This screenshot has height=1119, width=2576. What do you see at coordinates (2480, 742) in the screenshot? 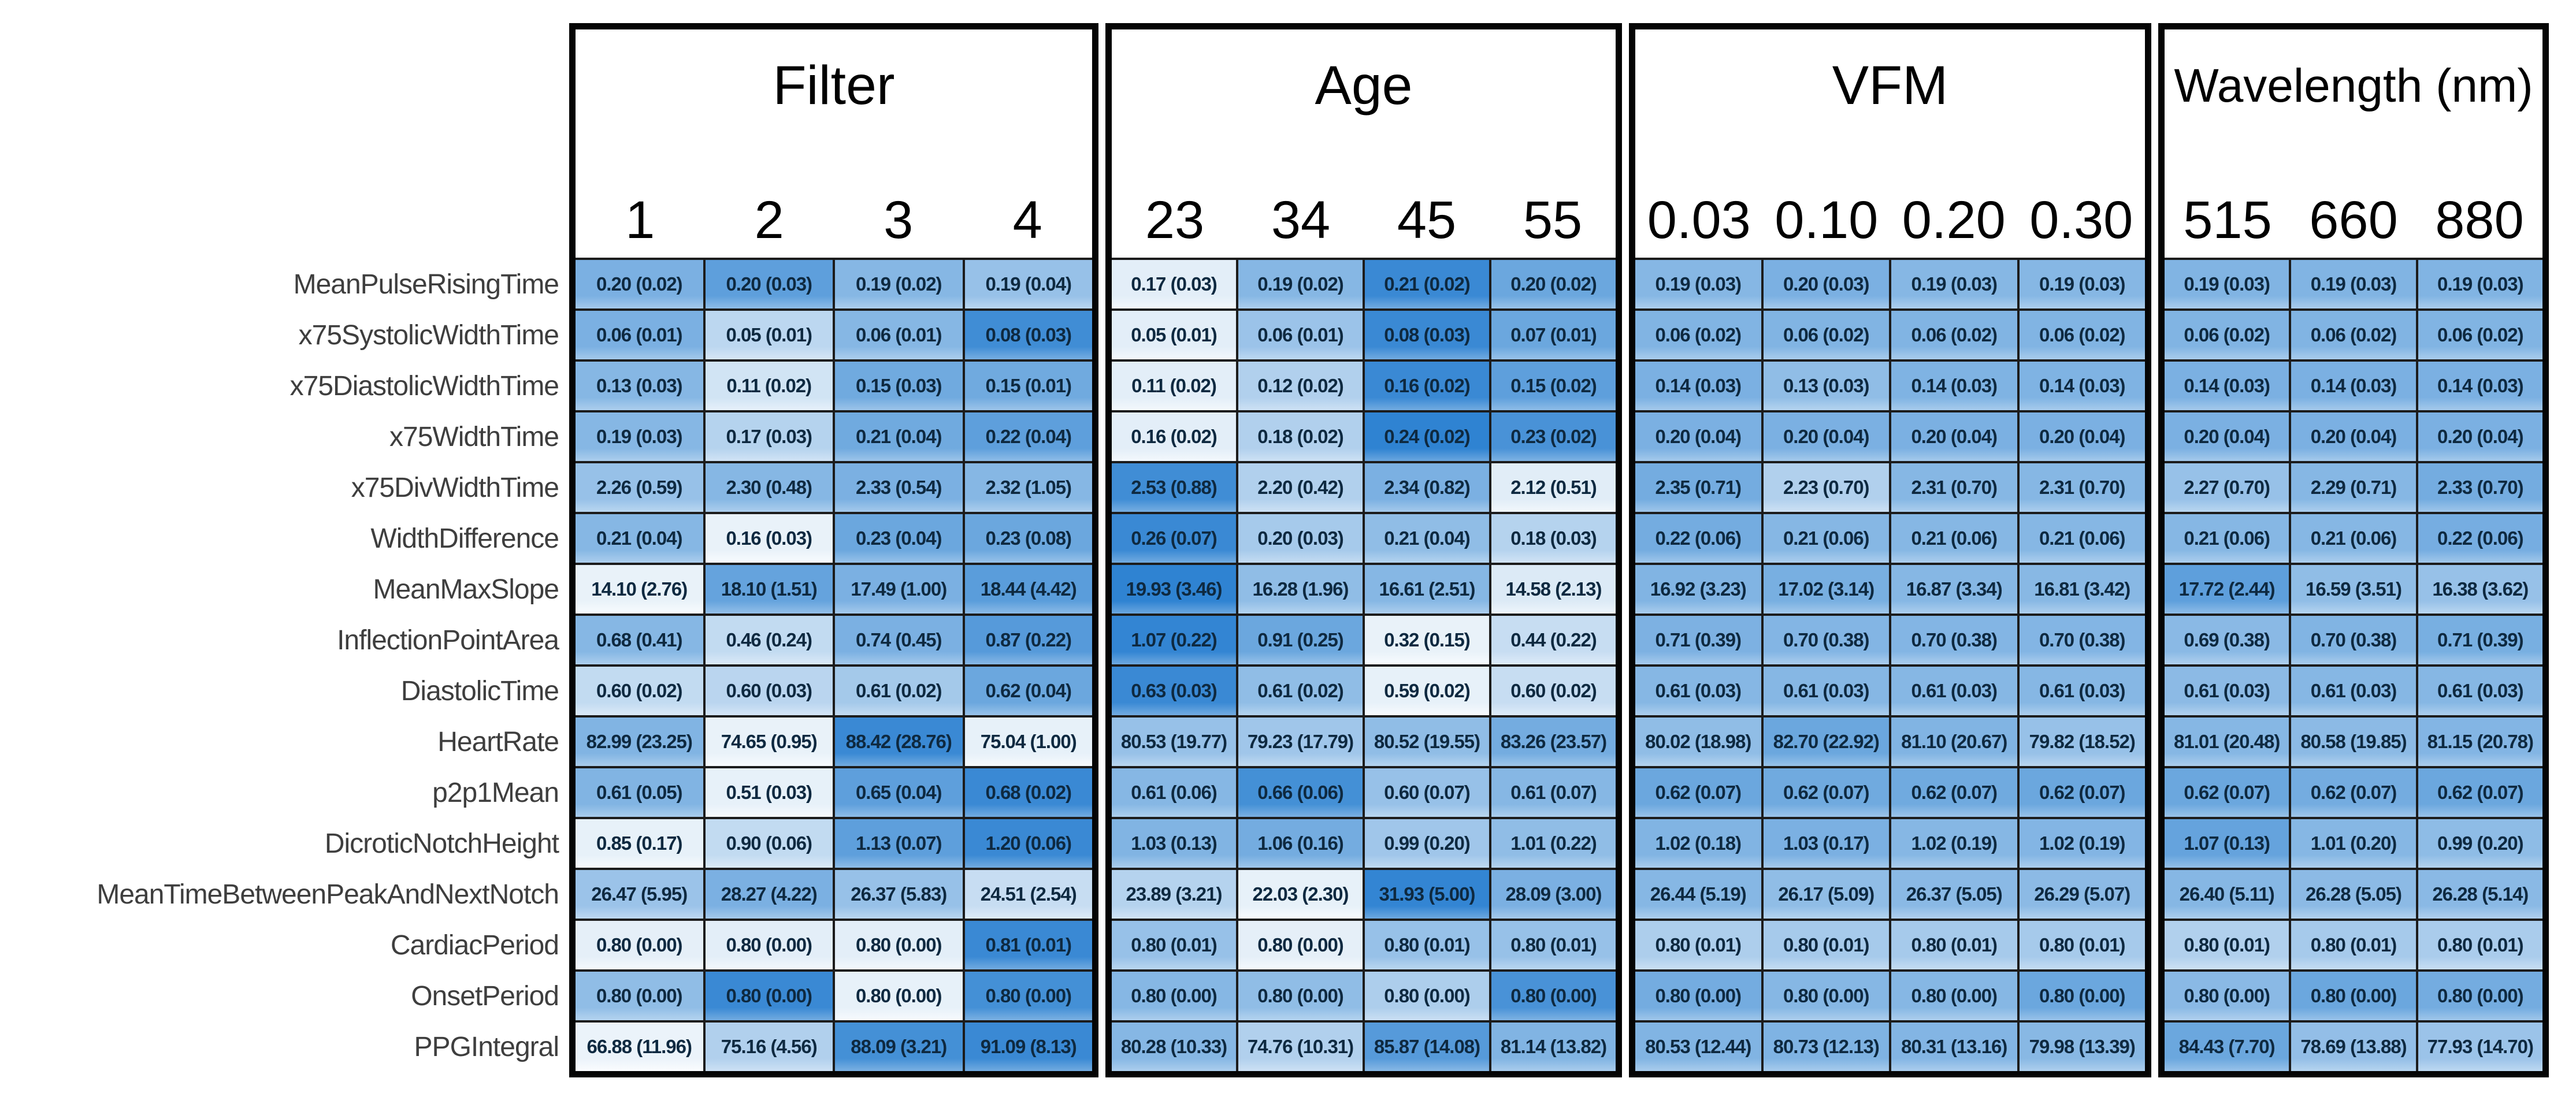
I see `heatmap-cell: 81.15 (20.78)` at bounding box center [2480, 742].